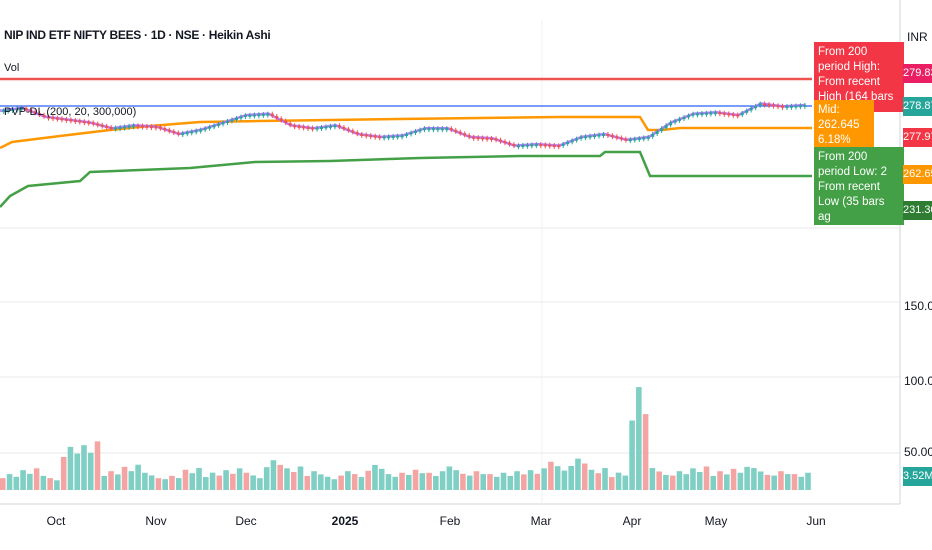  Describe the element at coordinates (917, 37) in the screenshot. I see `currency-label: INR` at that location.